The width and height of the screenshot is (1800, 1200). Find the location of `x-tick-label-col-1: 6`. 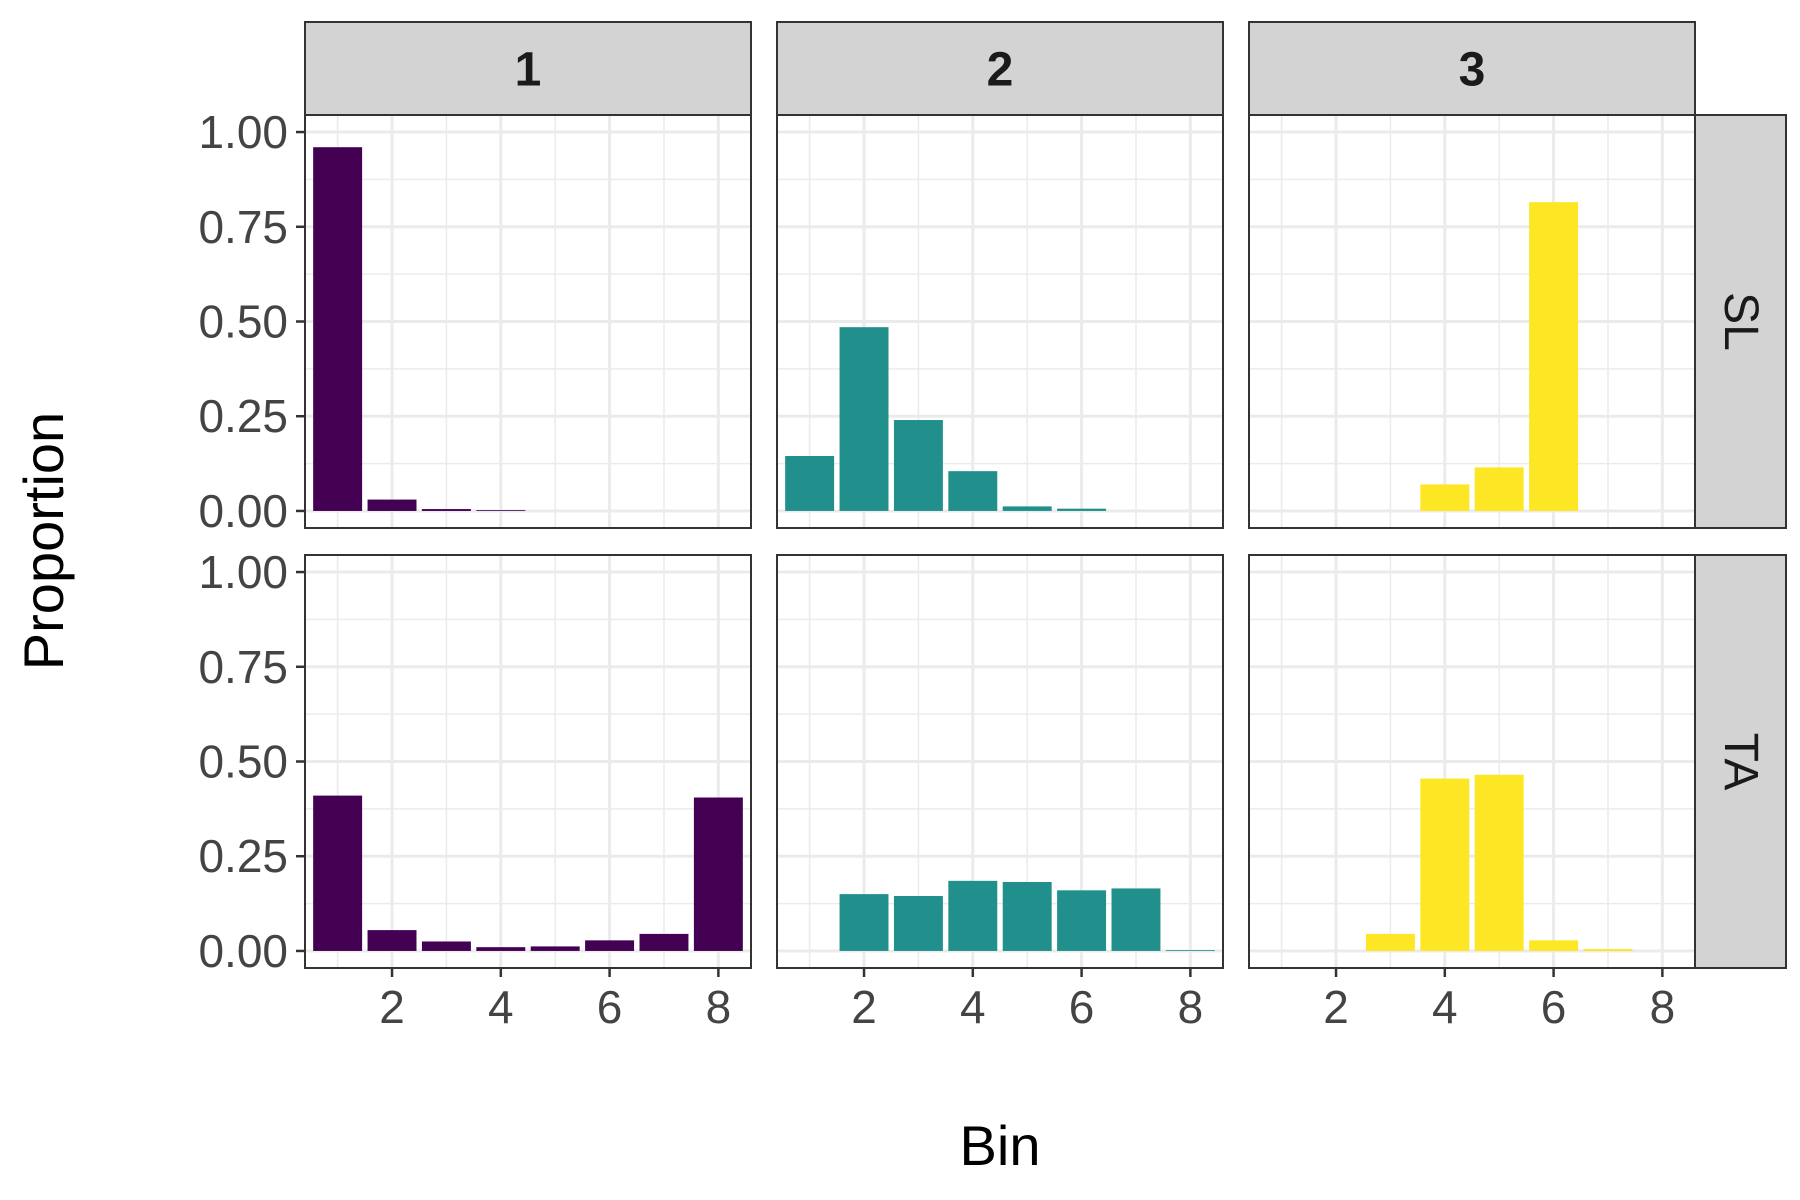

x-tick-label-col-1: 6 is located at coordinates (610, 1007).